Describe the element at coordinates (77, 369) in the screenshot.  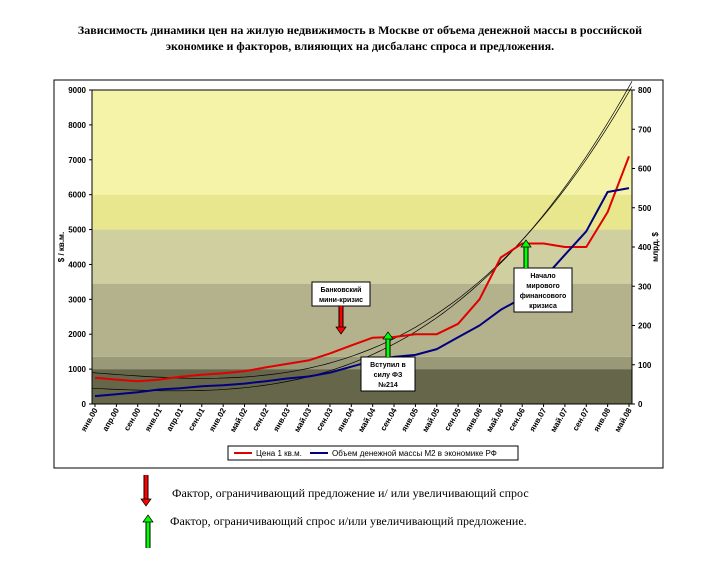
I see `y-left-tick-label: 1000` at that location.